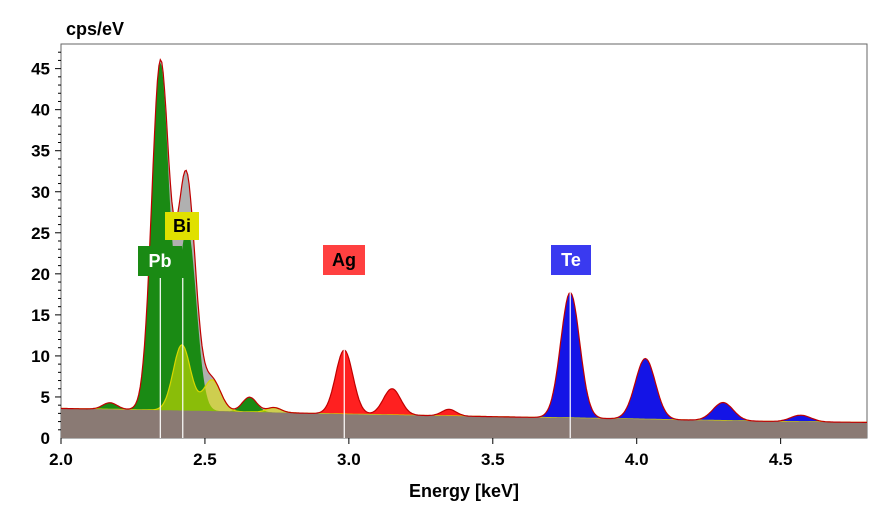 The width and height of the screenshot is (881, 512). I want to click on x-tick-label: 3.5, so click(493, 459).